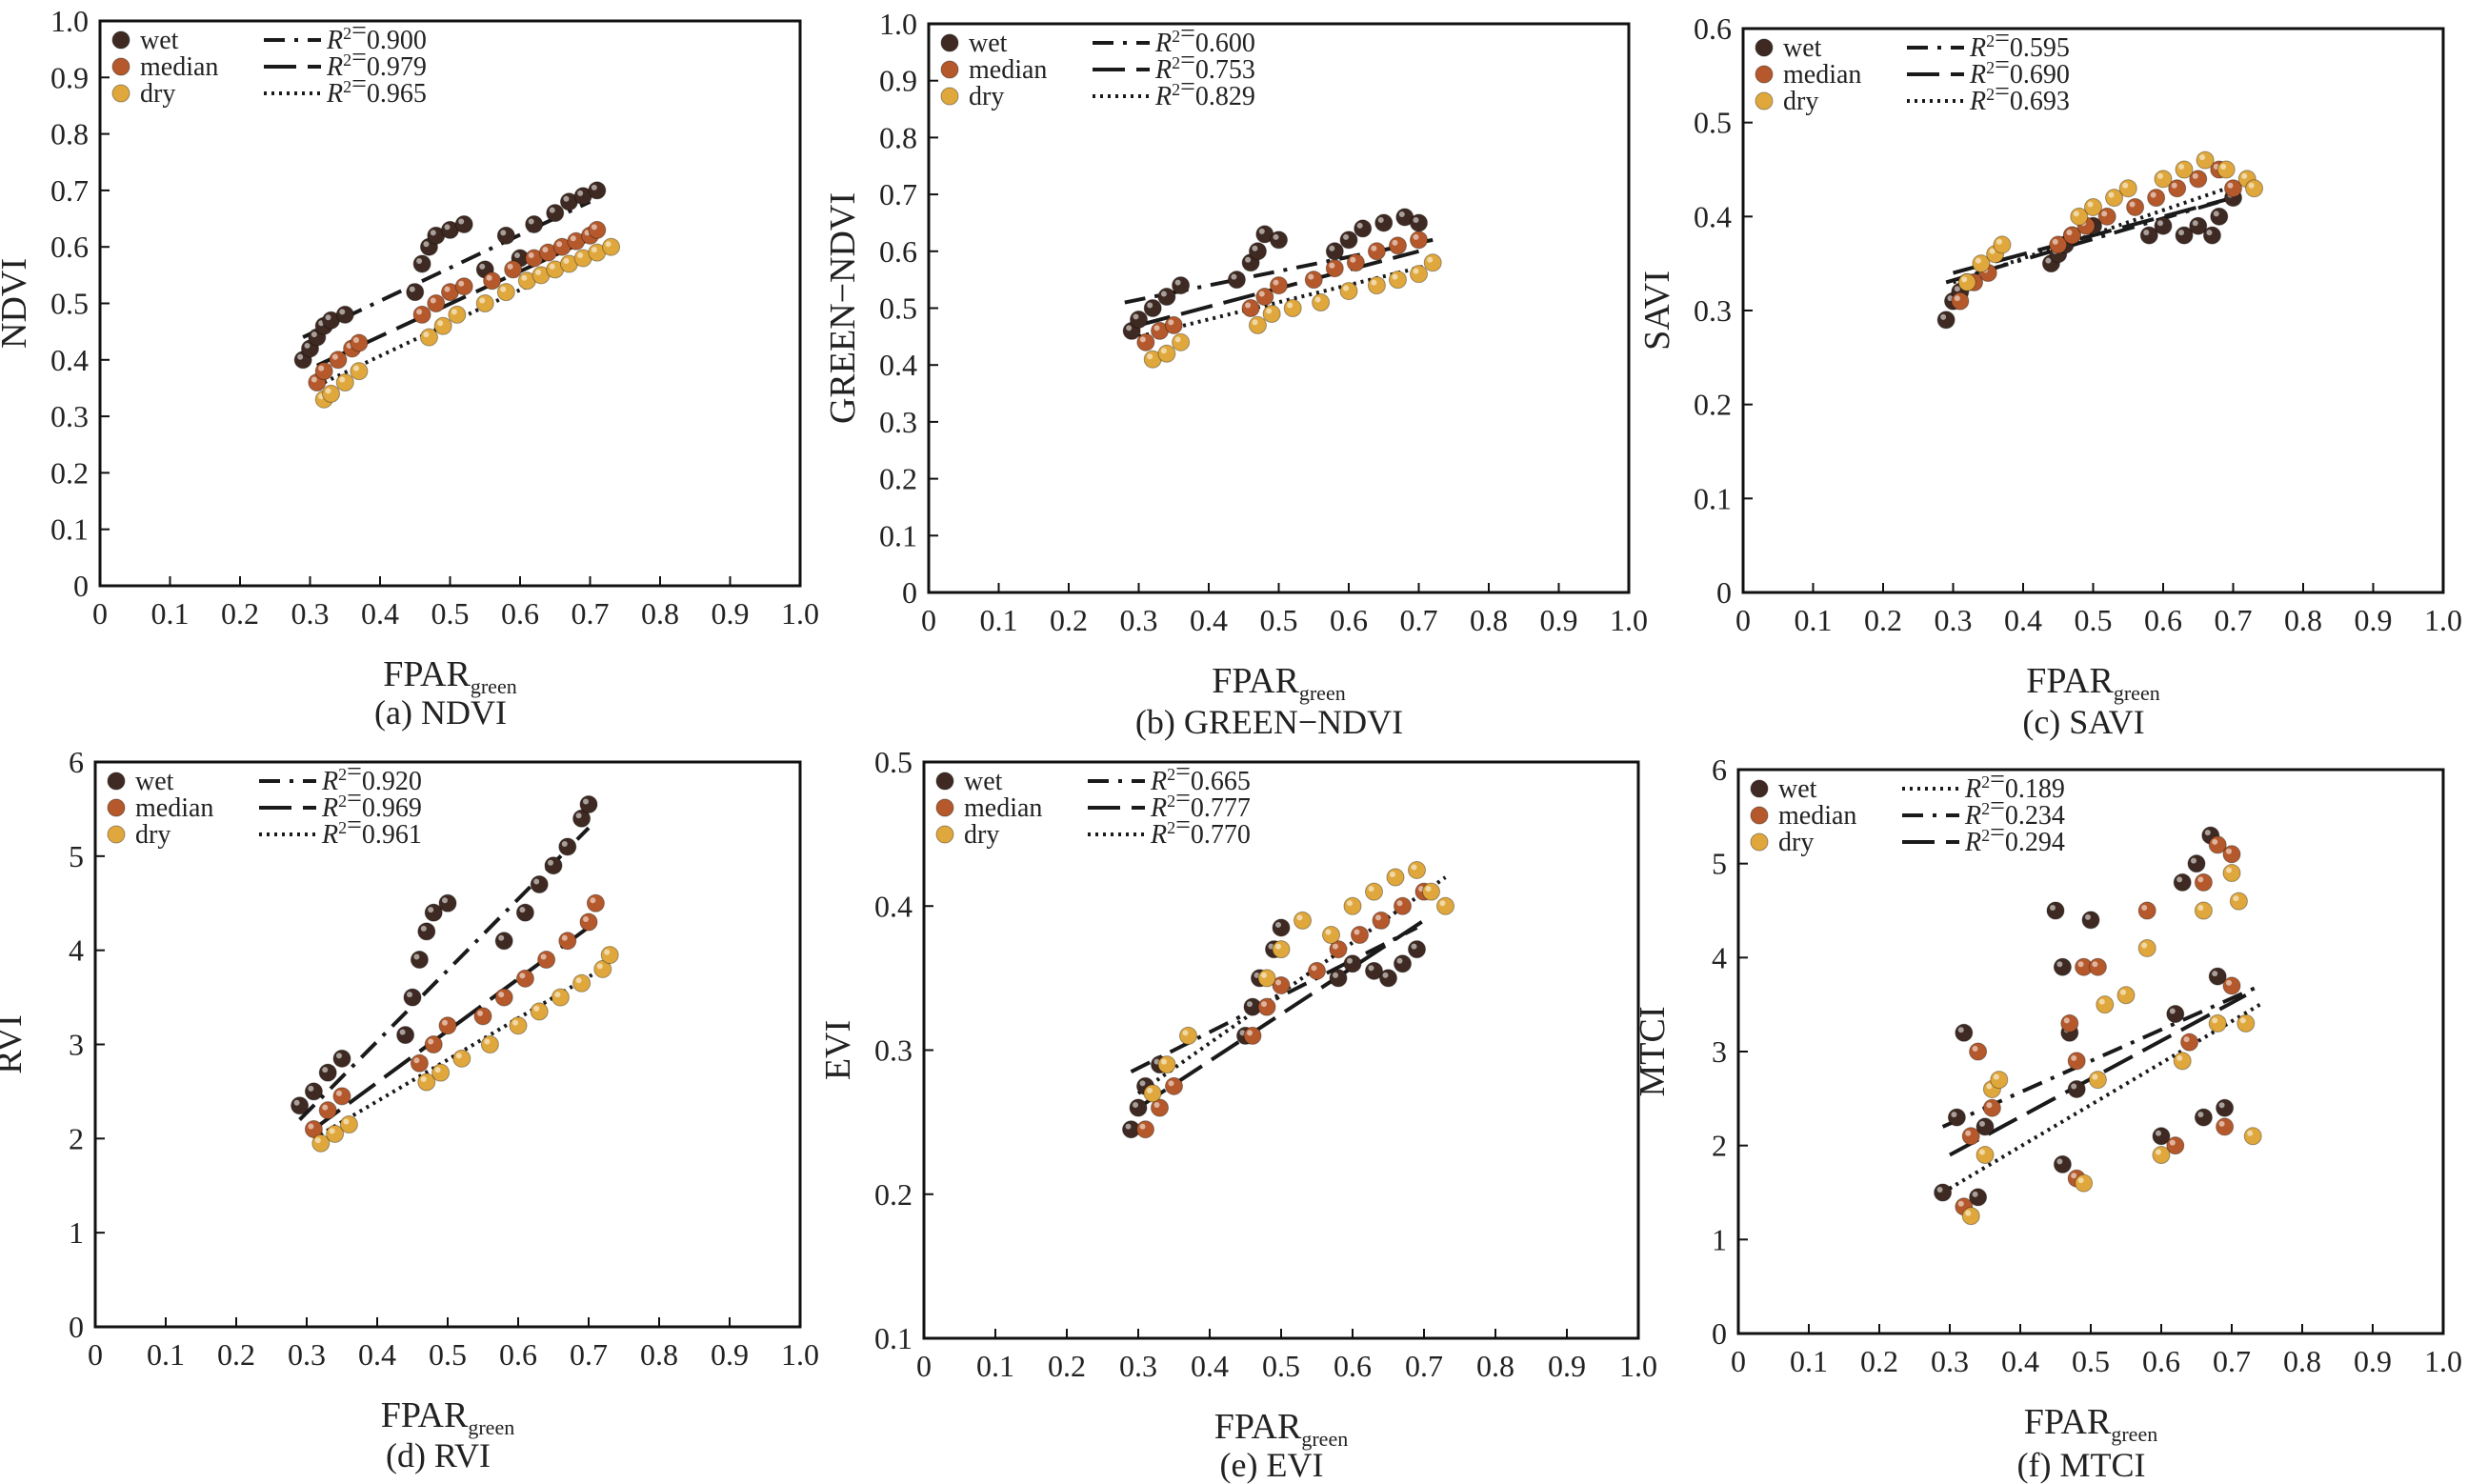 The width and height of the screenshot is (2467, 1484). I want to click on y-tick-label: 1, so click(1719, 1239).